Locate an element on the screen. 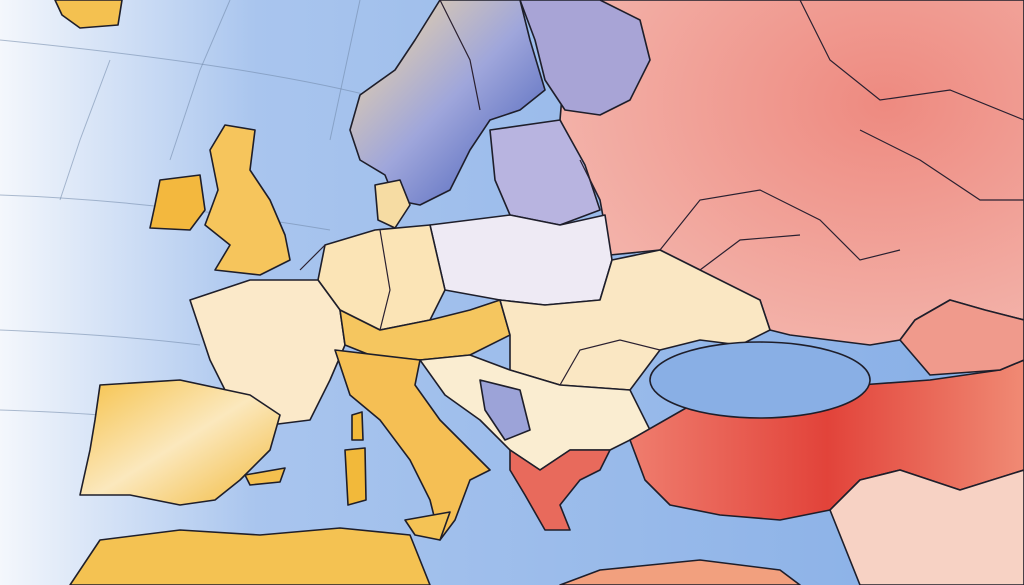  poland is located at coordinates (521, 260).